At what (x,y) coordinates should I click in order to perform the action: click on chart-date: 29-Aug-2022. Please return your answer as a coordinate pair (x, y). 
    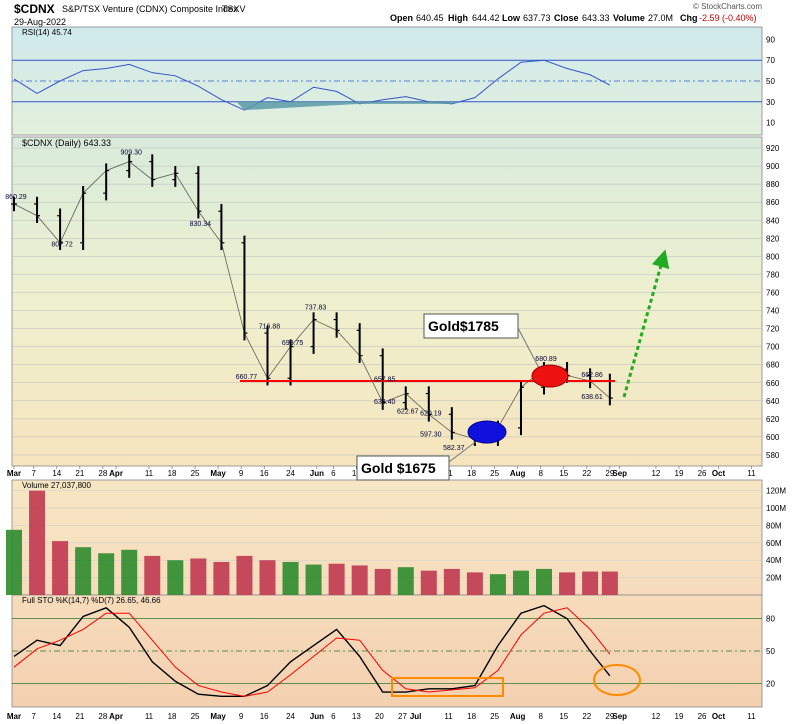
    Looking at the image, I should click on (40, 22).